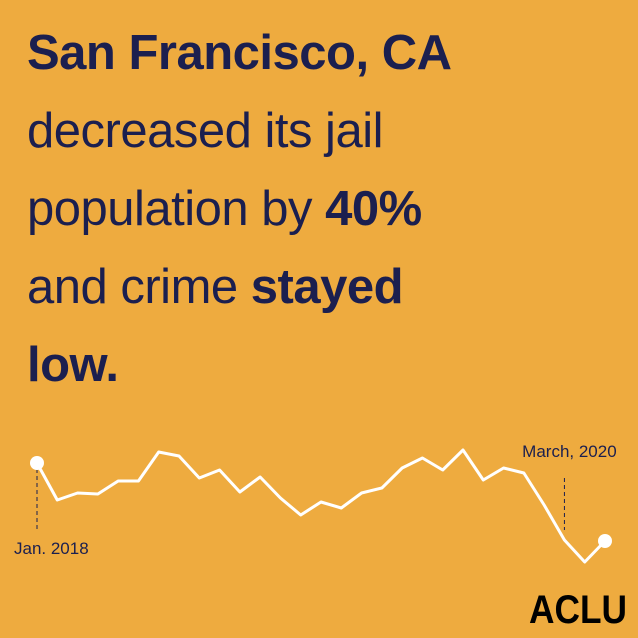 Image resolution: width=638 pixels, height=638 pixels. I want to click on text: population by, so click(176, 209).